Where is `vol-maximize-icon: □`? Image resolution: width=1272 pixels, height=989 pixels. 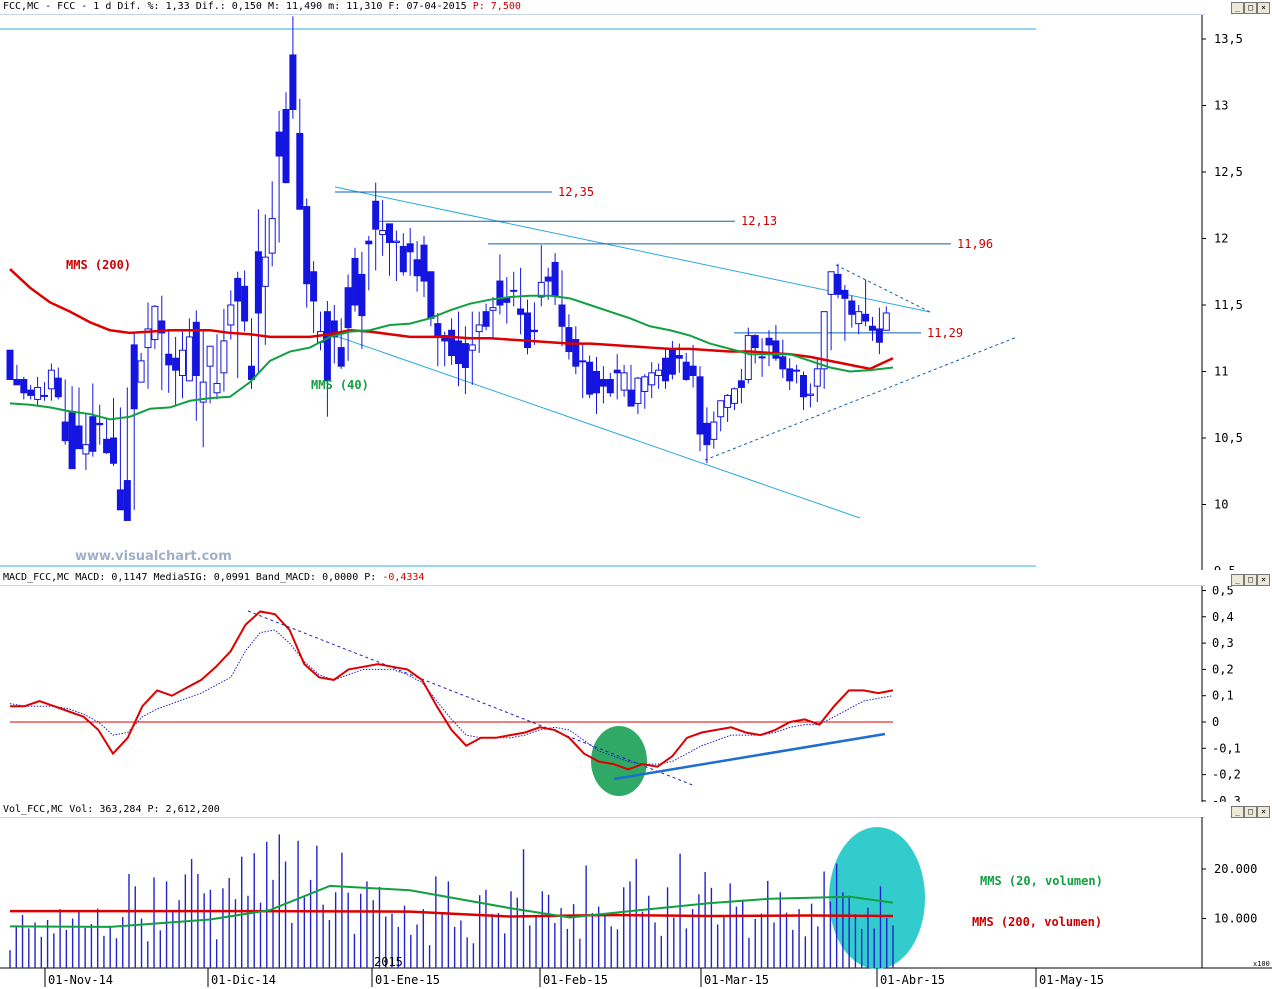 vol-maximize-icon: □ is located at coordinates (1250, 812).